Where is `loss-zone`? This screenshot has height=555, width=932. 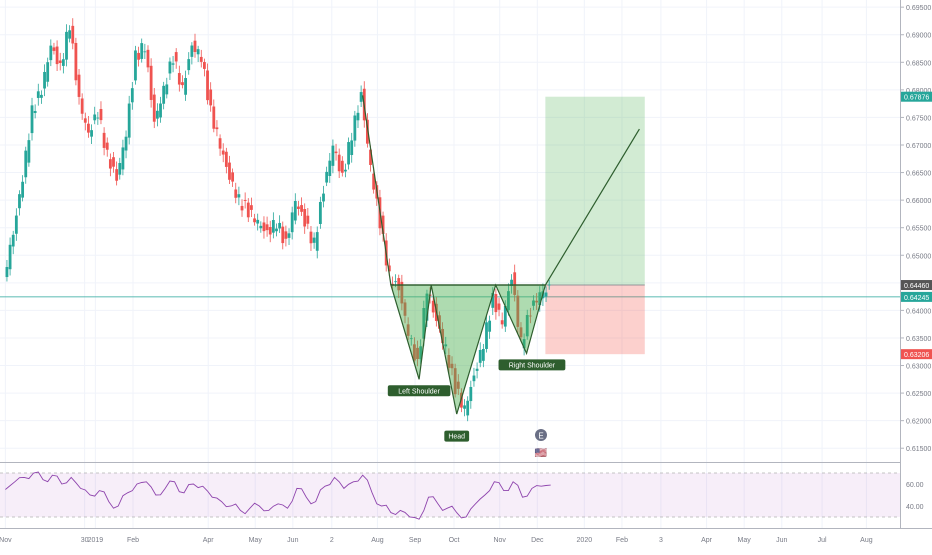
loss-zone is located at coordinates (595, 320).